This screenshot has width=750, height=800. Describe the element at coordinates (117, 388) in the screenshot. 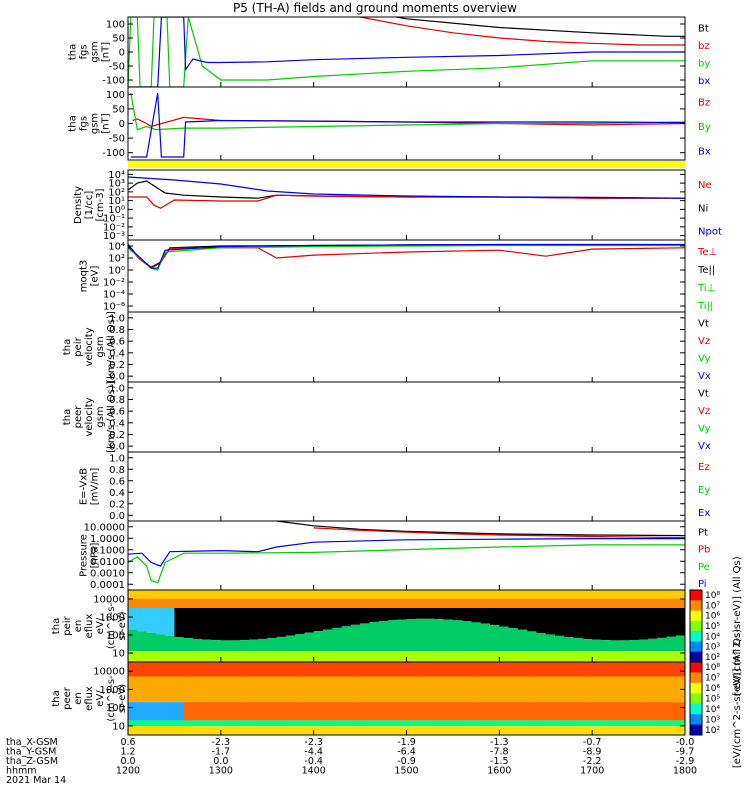

I see `ytick-label: 1.0` at that location.